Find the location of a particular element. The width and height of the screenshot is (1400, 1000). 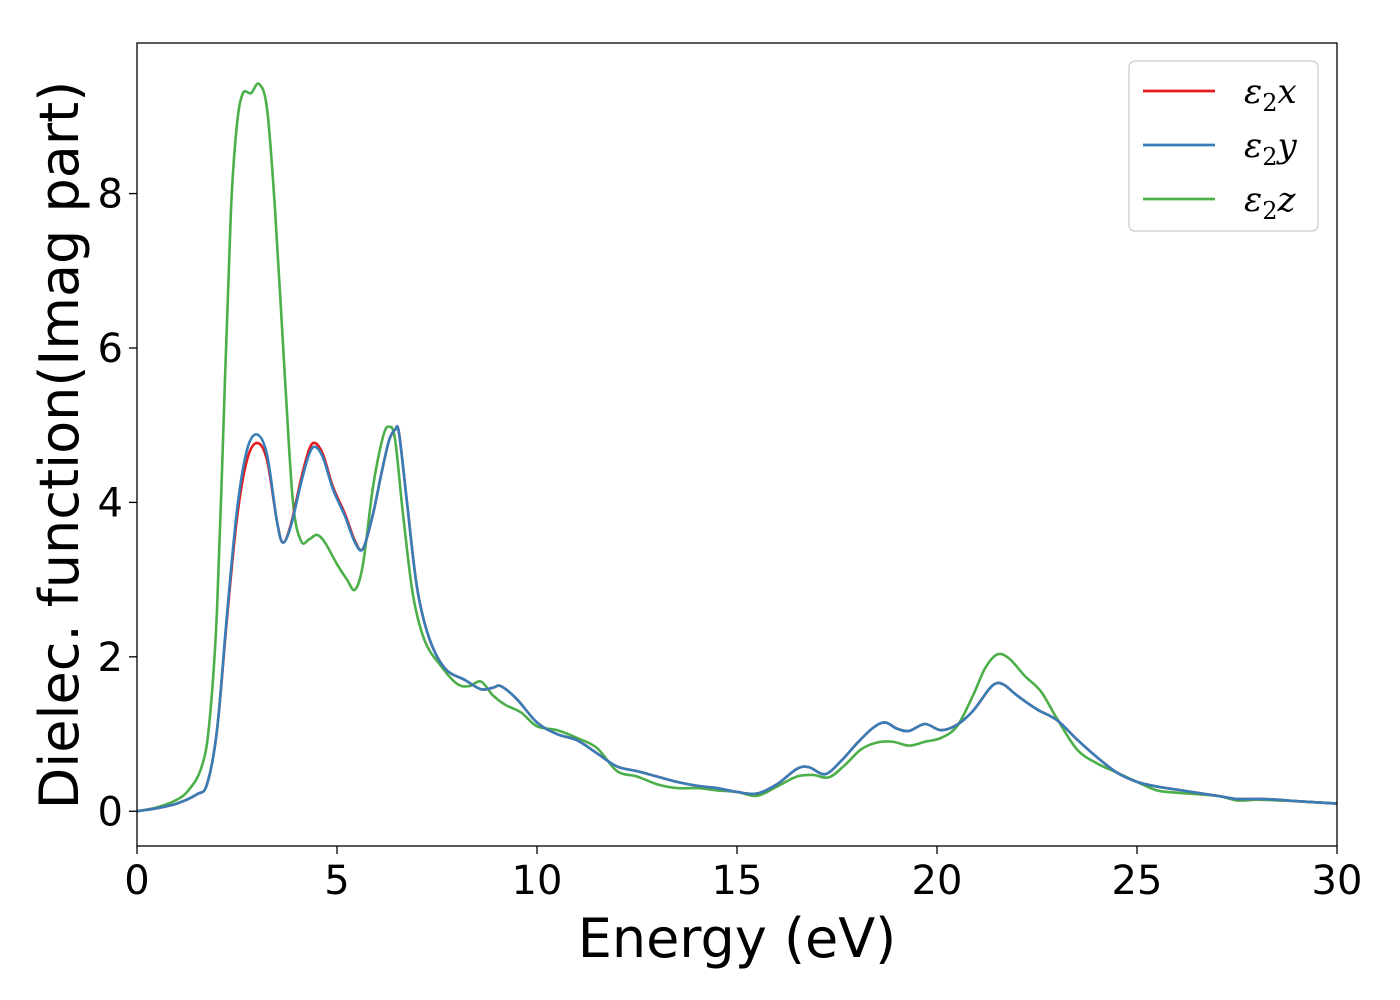

y-tick-label: 8 is located at coordinates (110, 195).